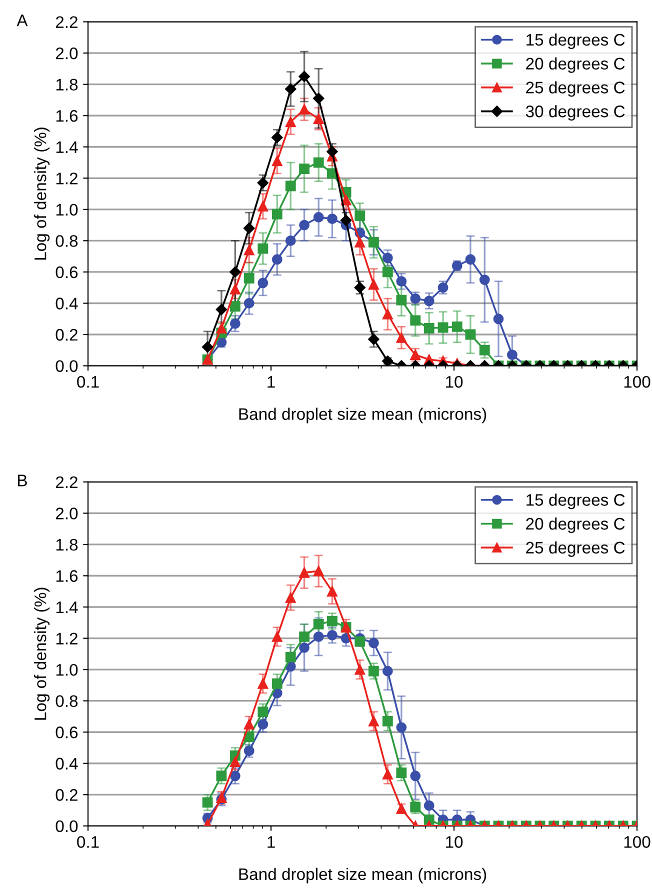 Image resolution: width=652 pixels, height=890 pixels. What do you see at coordinates (22, 20) in the screenshot?
I see `chart-title: A` at bounding box center [22, 20].